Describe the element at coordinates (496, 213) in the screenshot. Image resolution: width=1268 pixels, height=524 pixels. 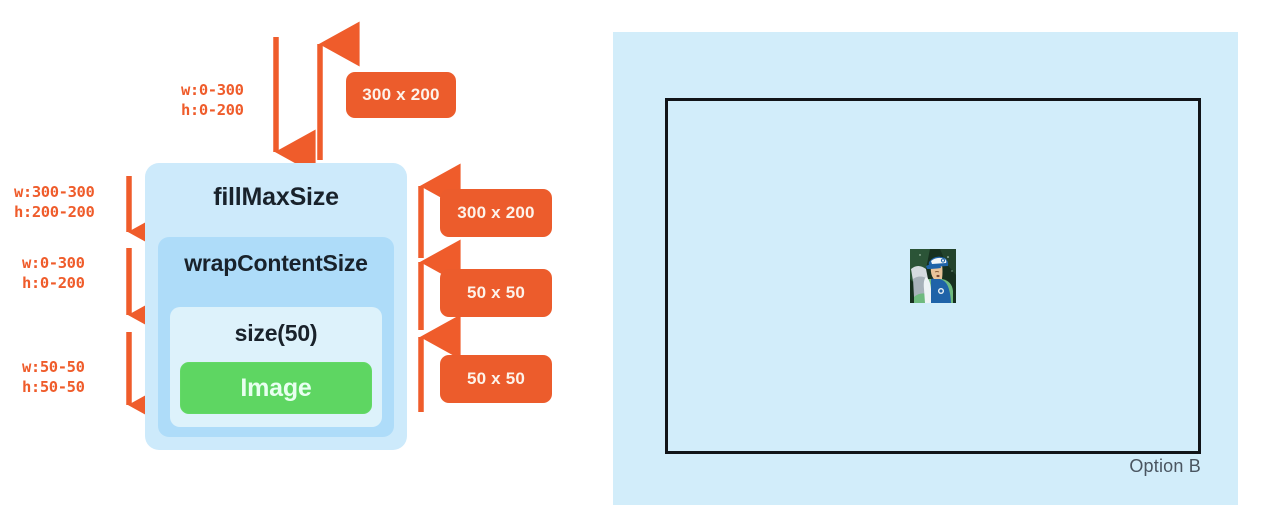
I see `measured-badge-fillmax: 300 x 200` at that location.